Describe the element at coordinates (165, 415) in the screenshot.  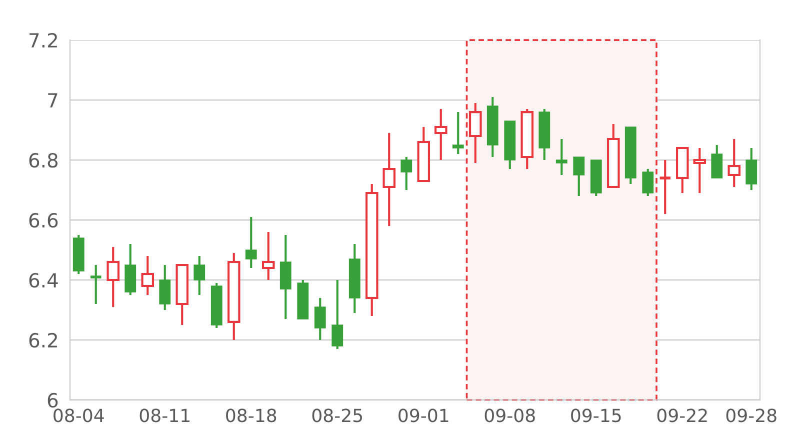
I see `x-tick-label: 08-11` at that location.